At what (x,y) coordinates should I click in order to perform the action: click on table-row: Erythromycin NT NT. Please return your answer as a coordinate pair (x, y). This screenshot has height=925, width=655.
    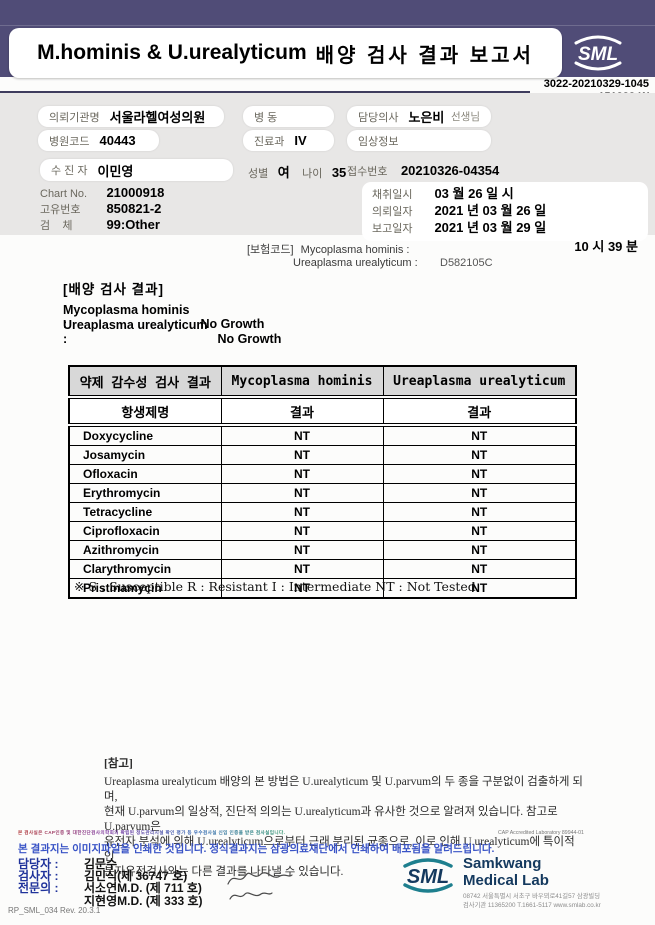
    Looking at the image, I should click on (322, 493).